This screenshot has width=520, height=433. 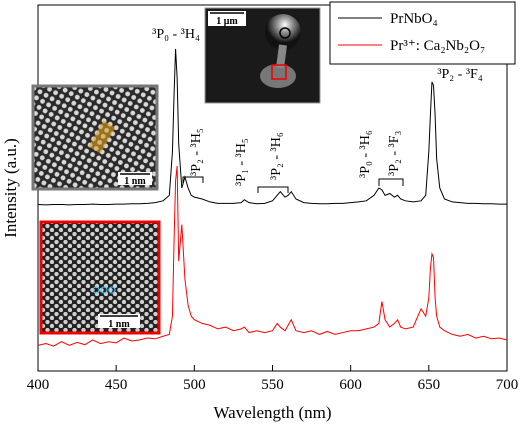 What do you see at coordinates (437, 46) in the screenshot?
I see `legend-label: Pr³⁺: Ca₂Nb₂O₇` at bounding box center [437, 46].